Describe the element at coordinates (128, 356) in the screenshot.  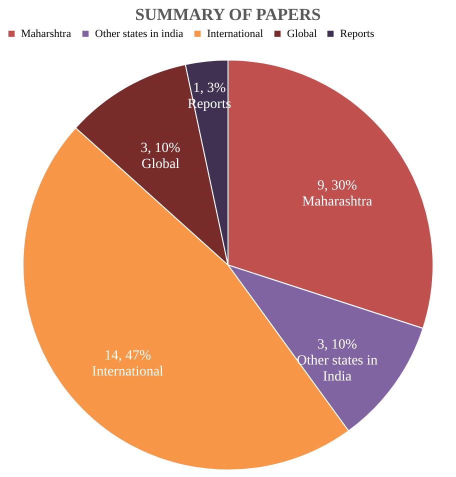
I see `data-label: 14, 47%` at that location.